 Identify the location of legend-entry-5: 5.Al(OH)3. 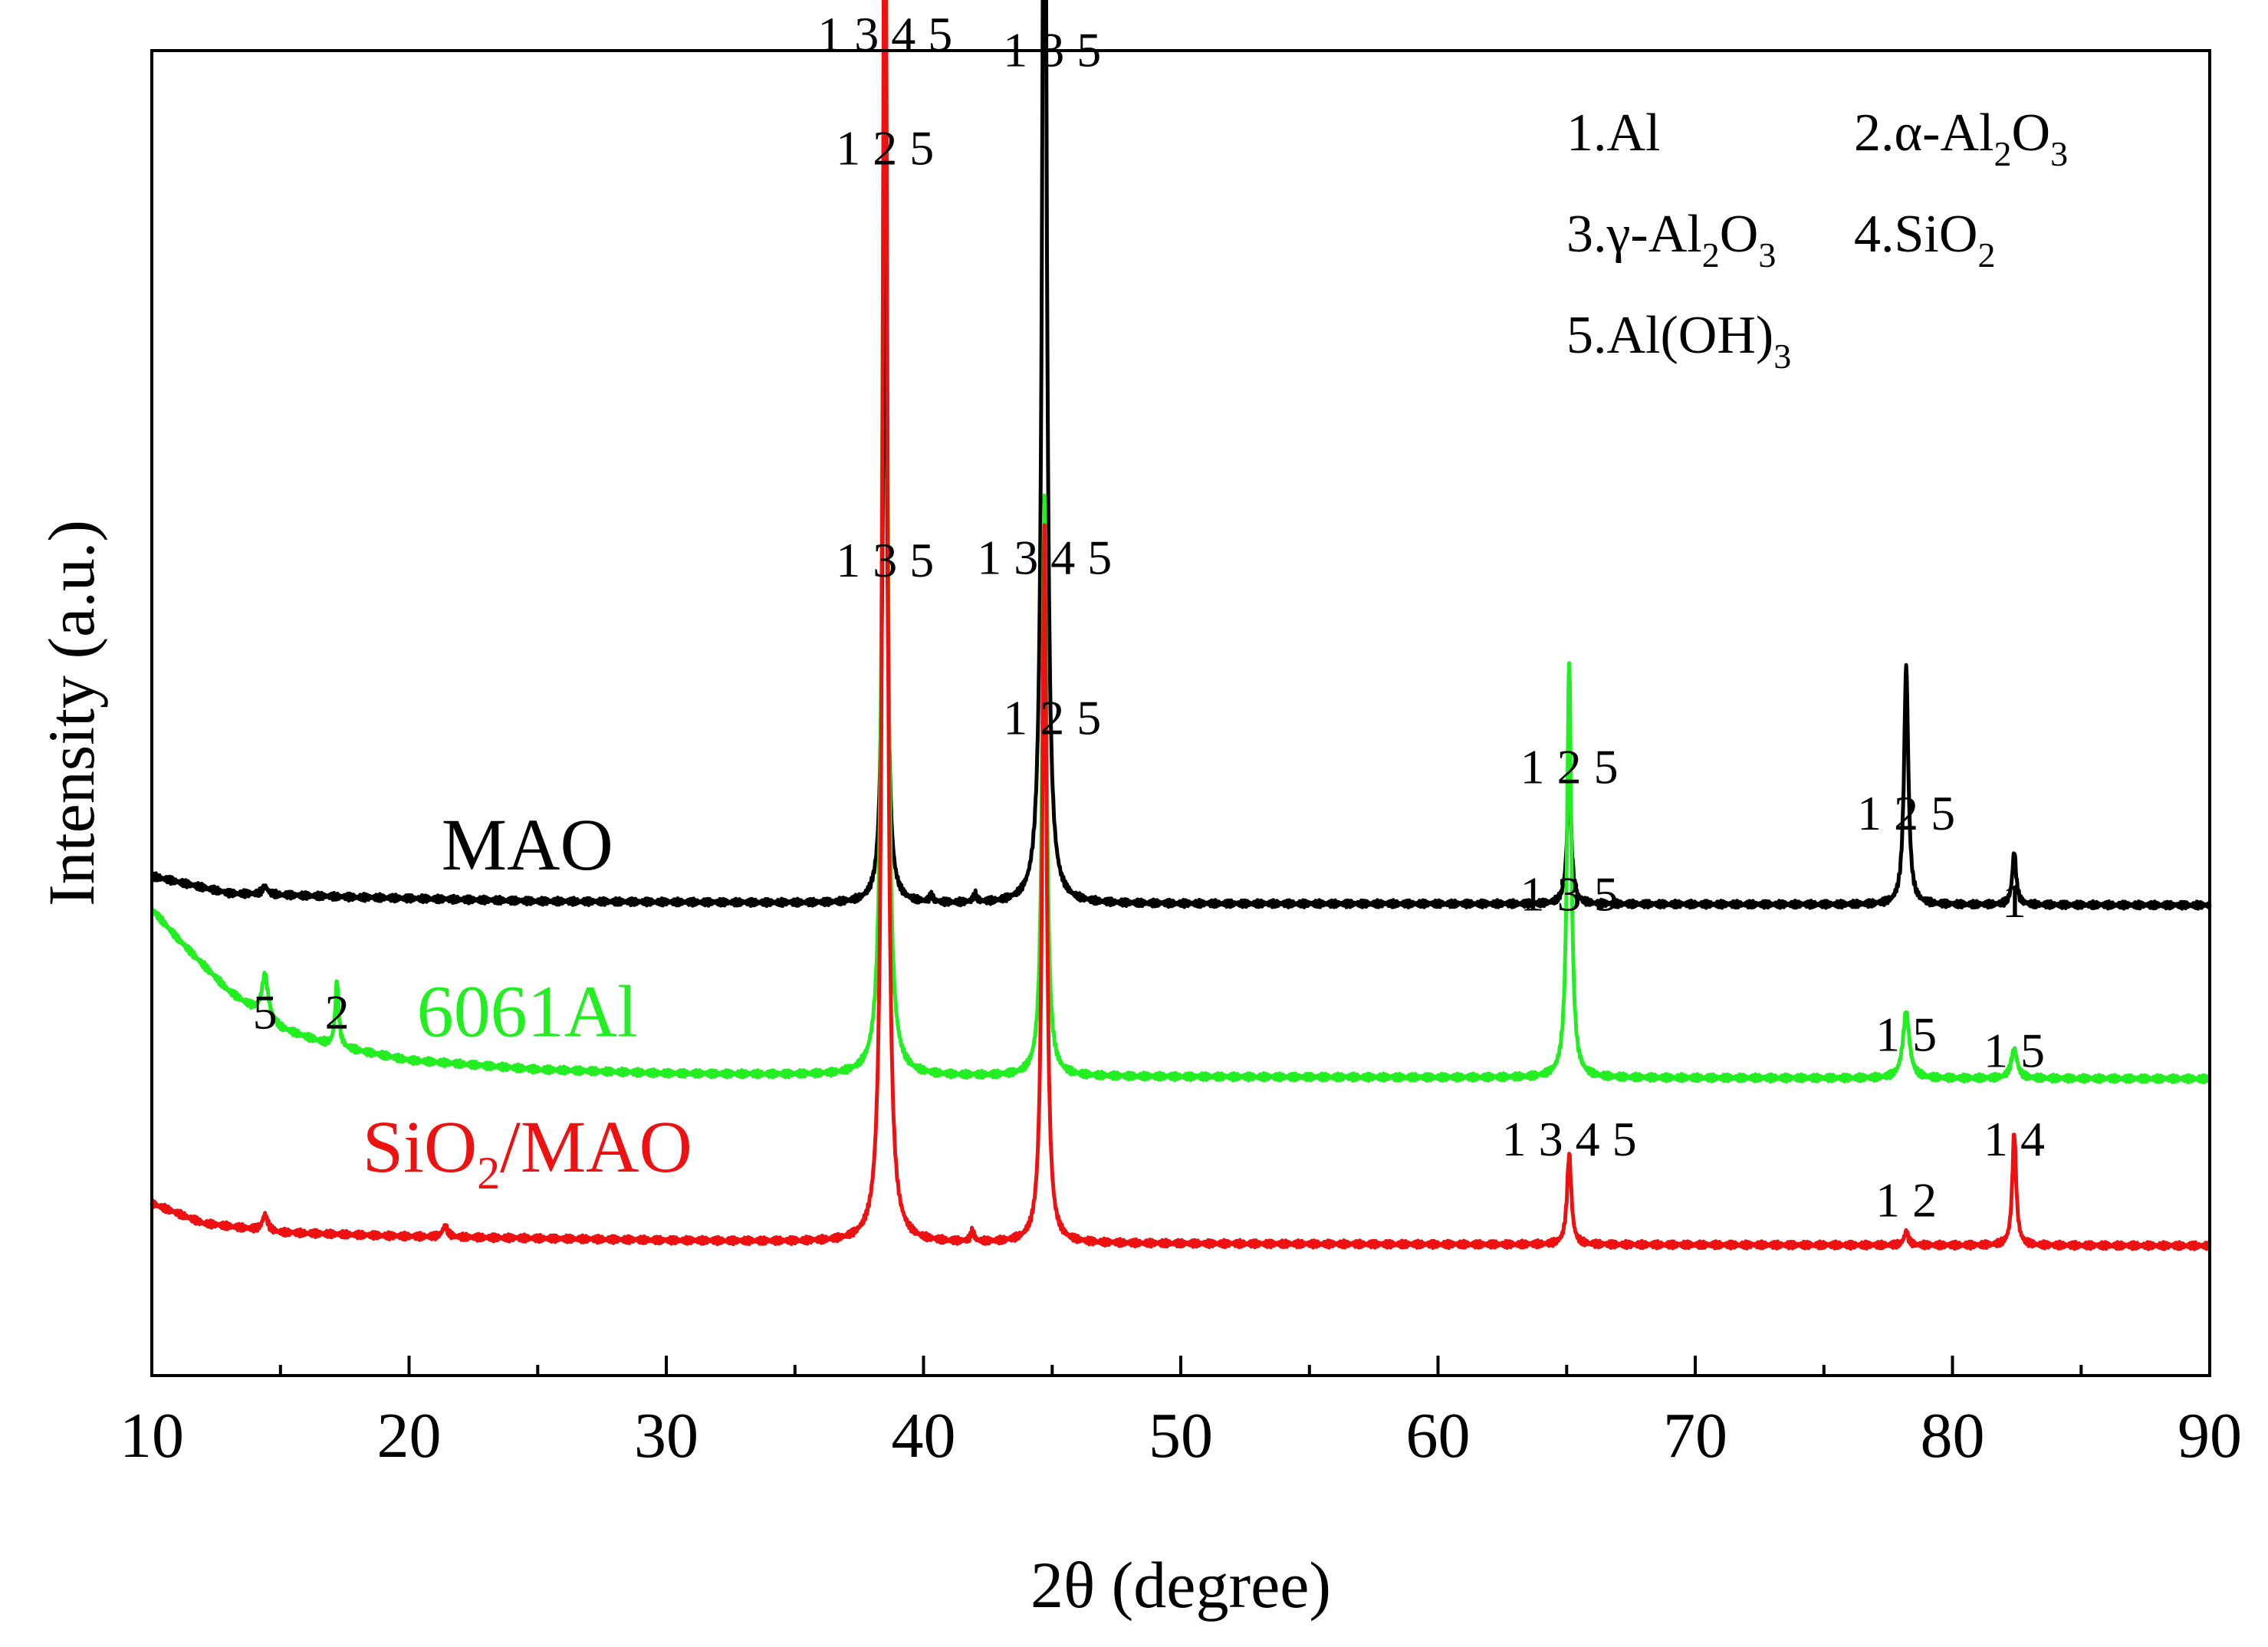
(1678, 341).